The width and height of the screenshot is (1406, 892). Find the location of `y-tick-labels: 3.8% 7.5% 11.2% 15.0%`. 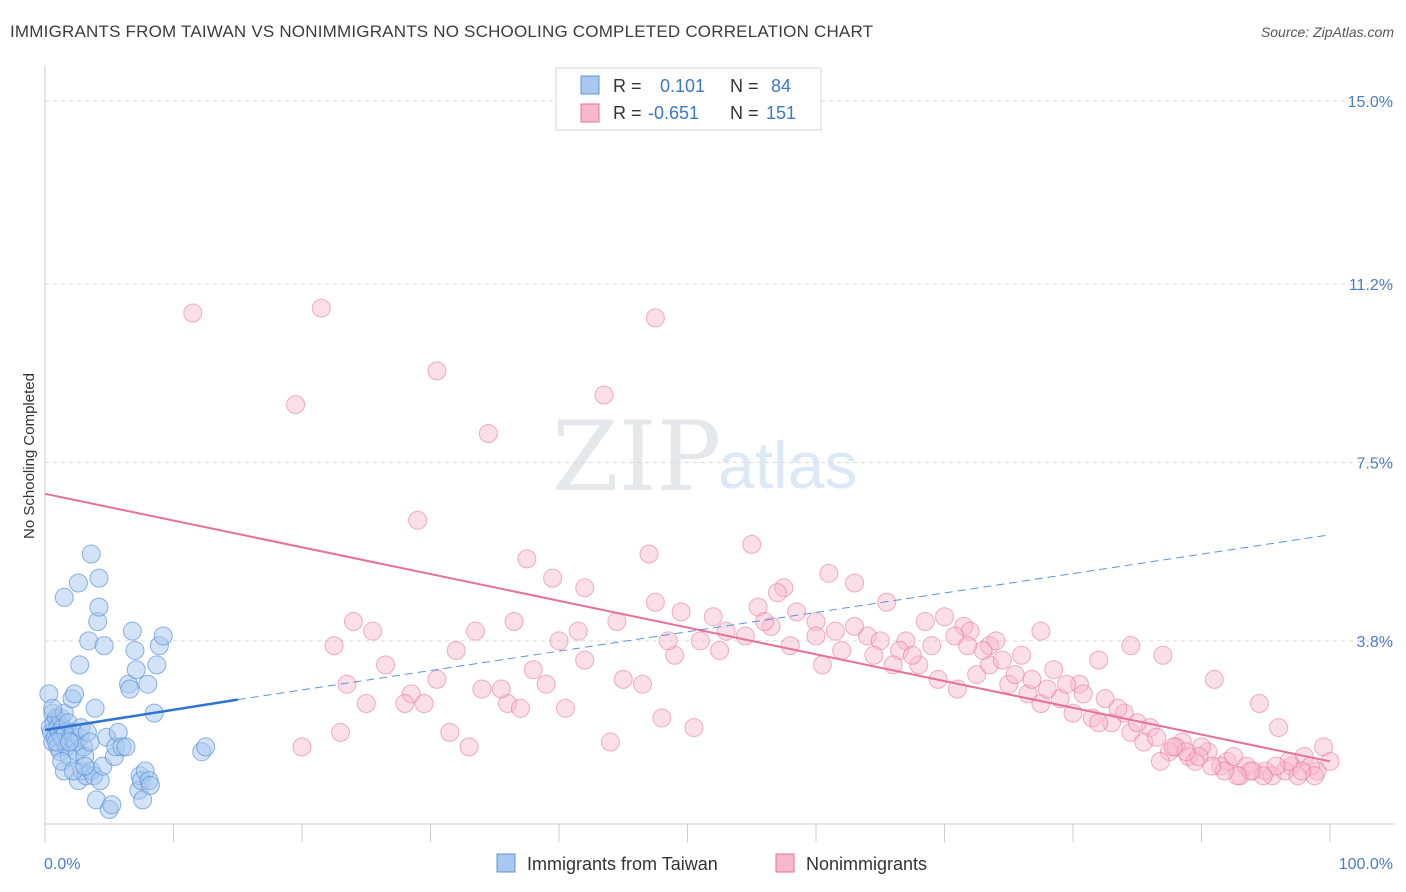

y-tick-labels: 3.8% 7.5% 11.2% 15.0% is located at coordinates (1370, 372).